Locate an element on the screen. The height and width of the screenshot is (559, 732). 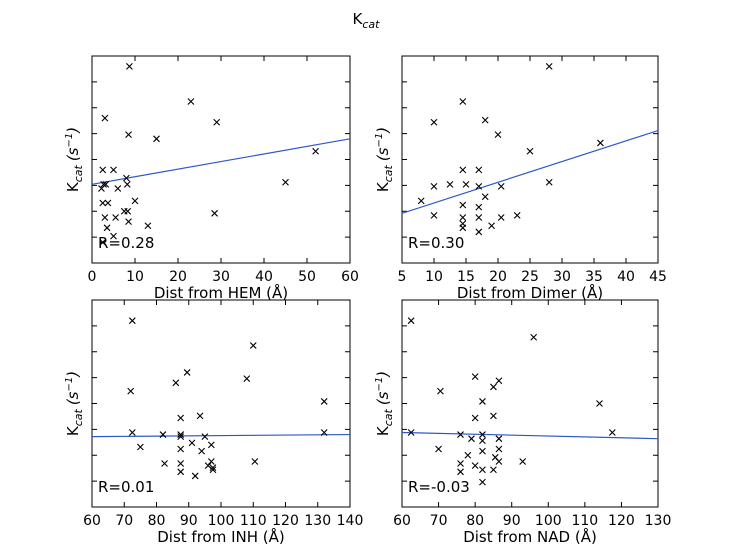
figure-title: Kcat is located at coordinates (367, 20).